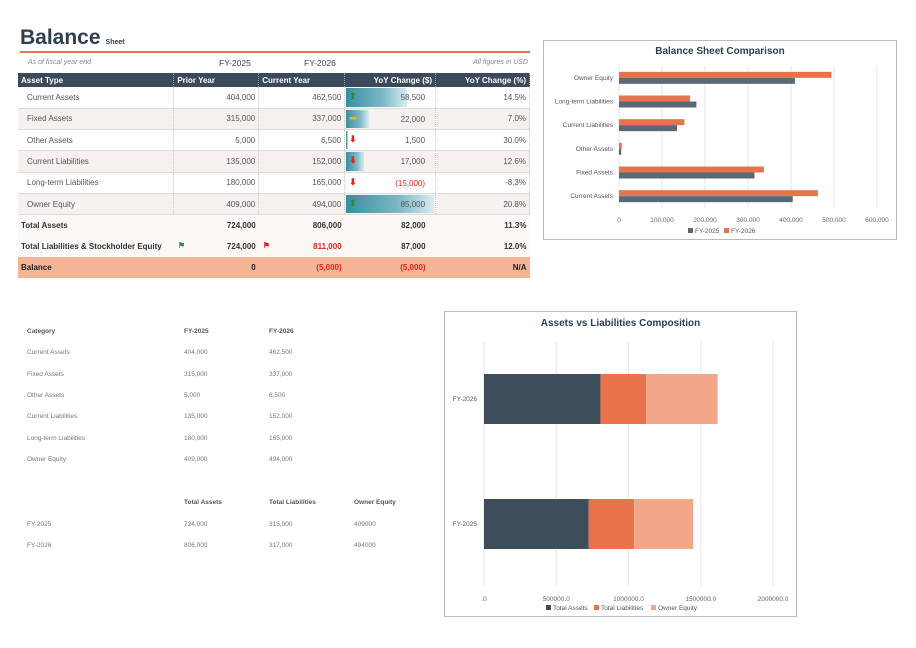 The height and width of the screenshot is (648, 916). I want to click on title-sub: Sheet, so click(115, 42).